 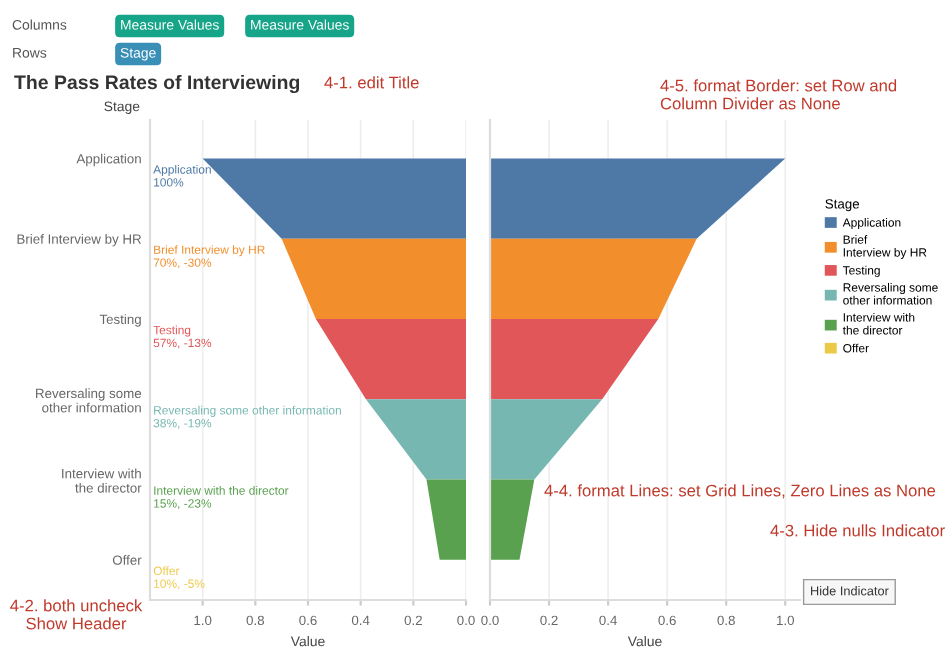 What do you see at coordinates (740, 491) in the screenshot?
I see `annotation: 4-4. format Lines: set Grid Lines, Zero Lines as None` at bounding box center [740, 491].